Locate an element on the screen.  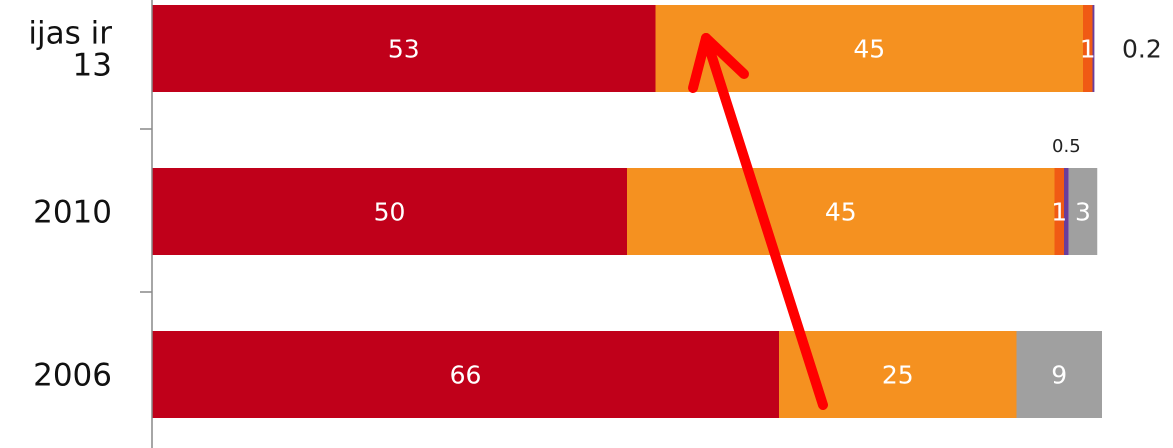
data-label: 0.5 is located at coordinates (1066, 146).